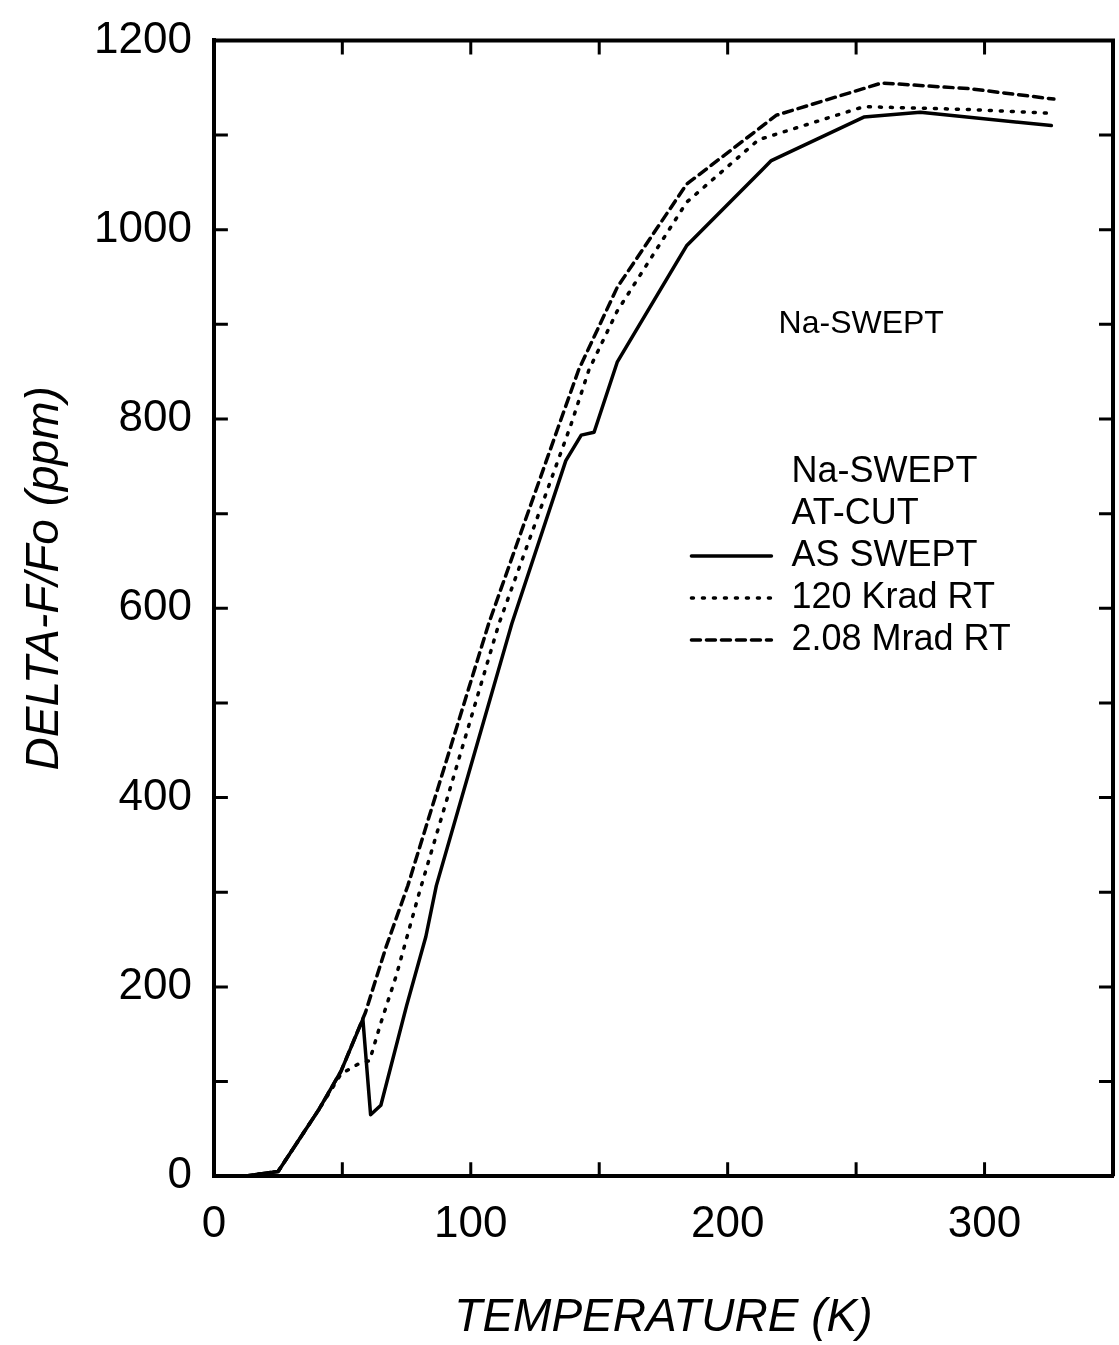  I want to click on x-tick-label: 200, so click(727, 1221).